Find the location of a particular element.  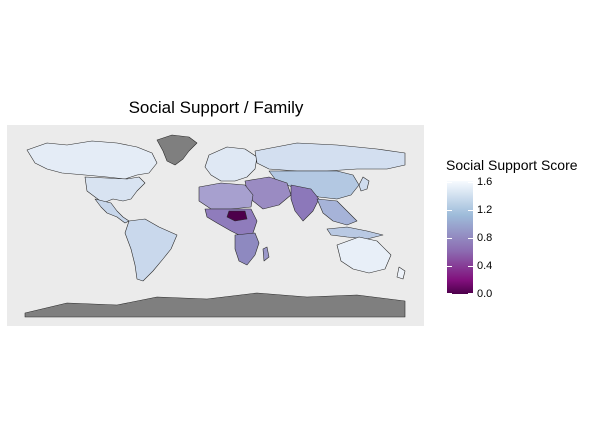

region-central-america is located at coordinates (112, 211).